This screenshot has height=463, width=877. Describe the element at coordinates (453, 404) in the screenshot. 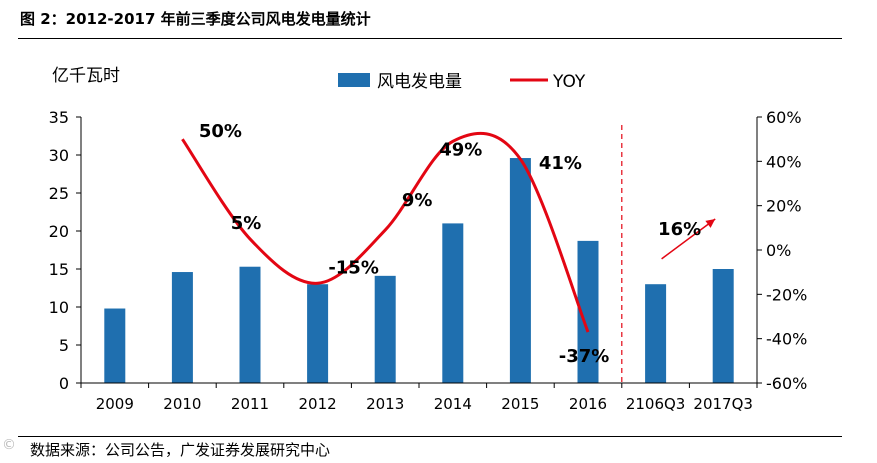

I see `x-tick-label: 2014` at that location.